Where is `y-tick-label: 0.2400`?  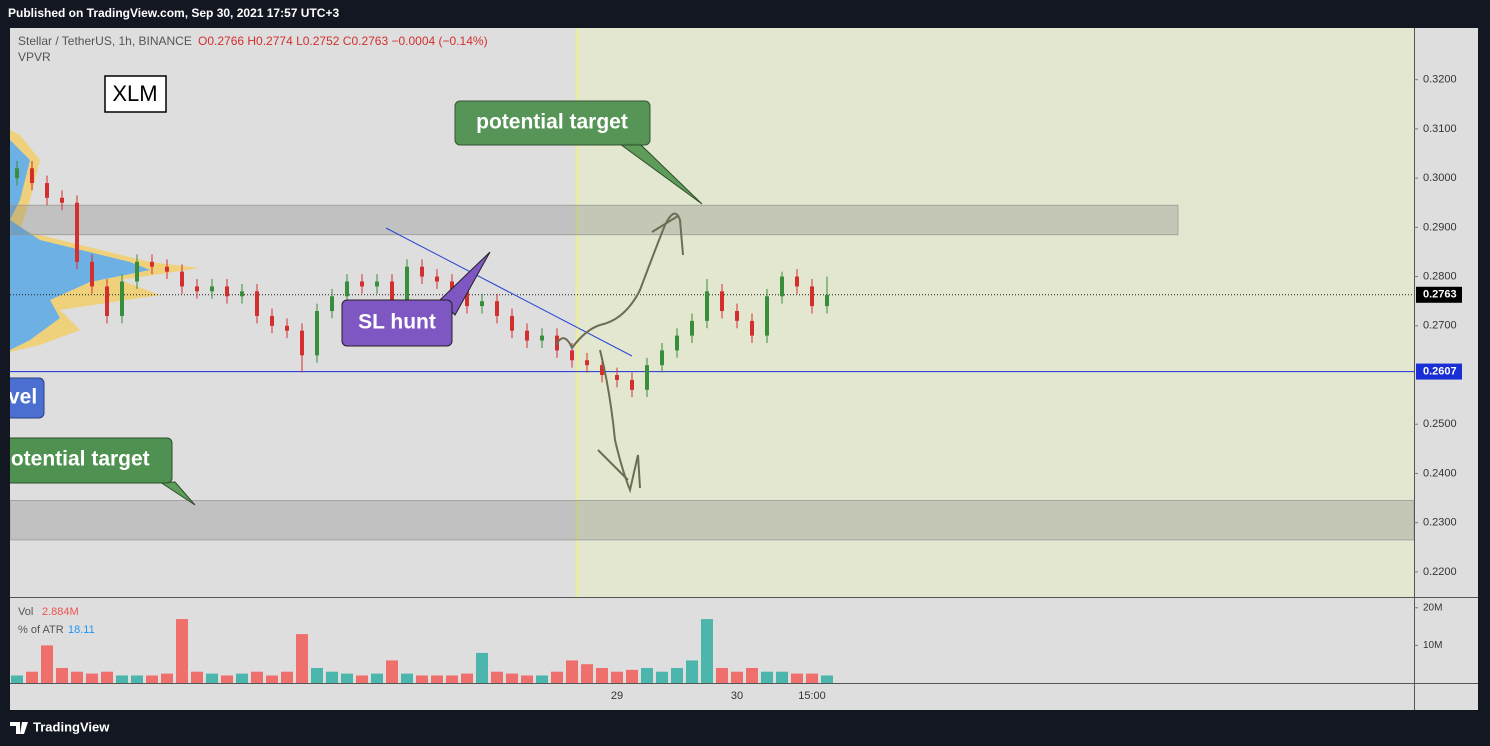
y-tick-label: 0.2400 is located at coordinates (1440, 473).